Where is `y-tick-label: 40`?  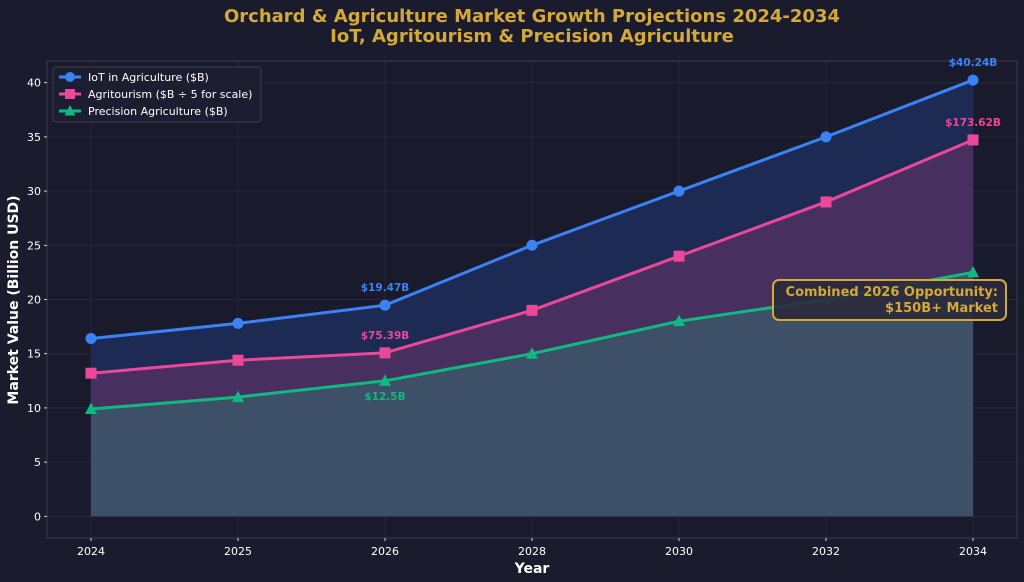 y-tick-label: 40 is located at coordinates (34, 83).